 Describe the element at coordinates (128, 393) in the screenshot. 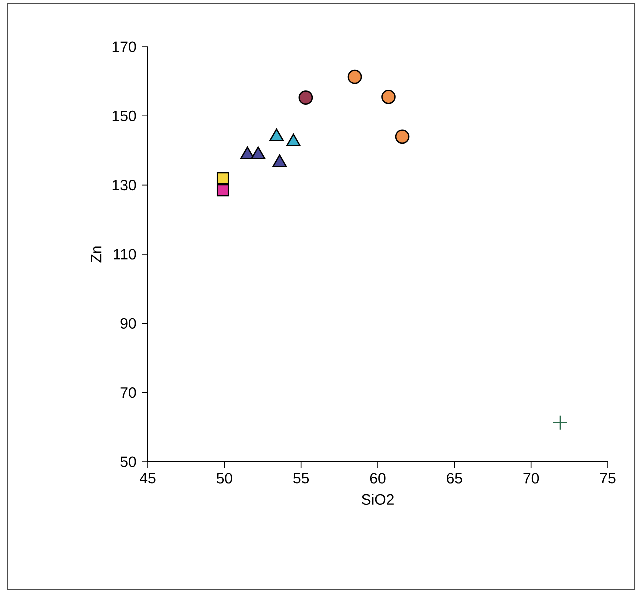

I see `y-tick-label: 70` at that location.